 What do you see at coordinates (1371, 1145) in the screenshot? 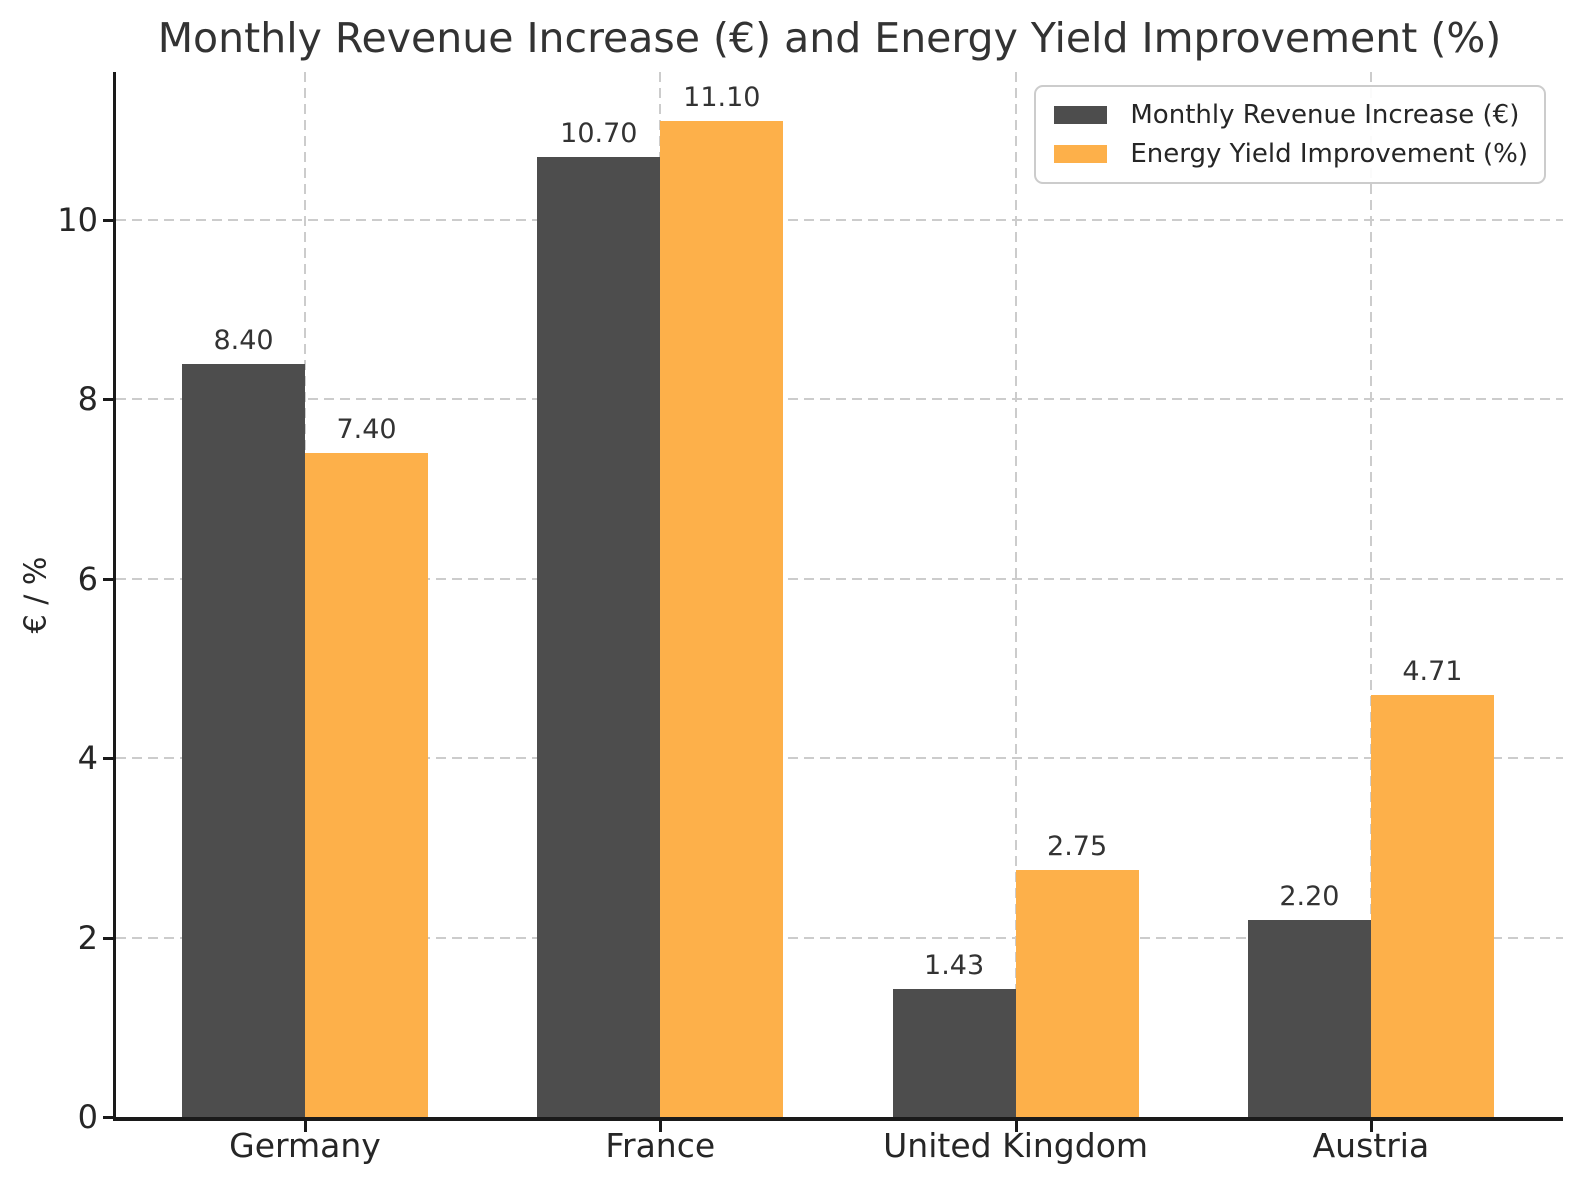
I see `x-tick-label: Austria` at bounding box center [1371, 1145].